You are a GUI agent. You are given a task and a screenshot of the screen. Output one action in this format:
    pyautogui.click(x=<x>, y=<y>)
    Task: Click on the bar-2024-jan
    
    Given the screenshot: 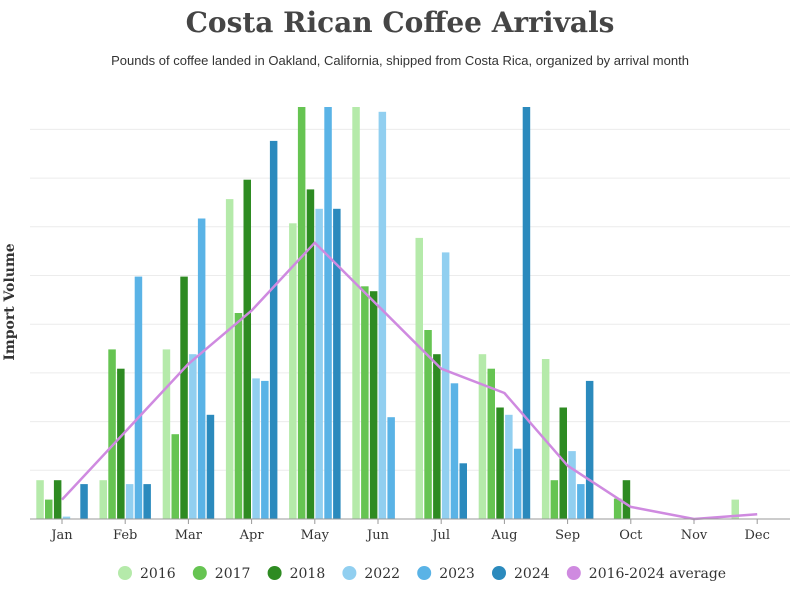 What is the action you would take?
    pyautogui.click(x=84, y=501)
    